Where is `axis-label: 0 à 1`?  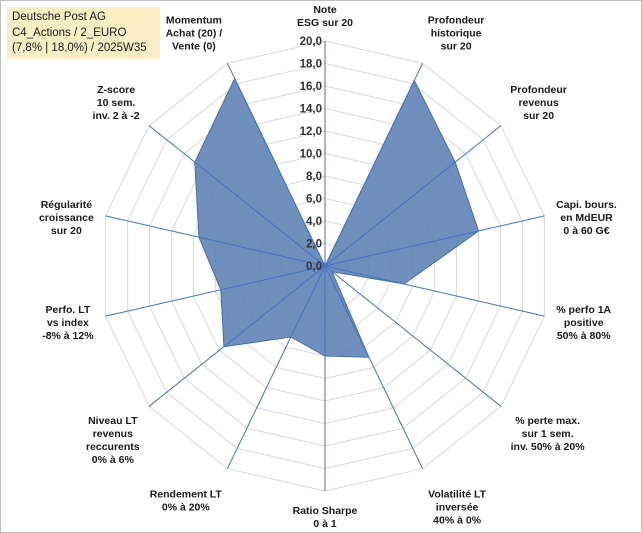
axis-label: 0 à 1 is located at coordinates (325, 524).